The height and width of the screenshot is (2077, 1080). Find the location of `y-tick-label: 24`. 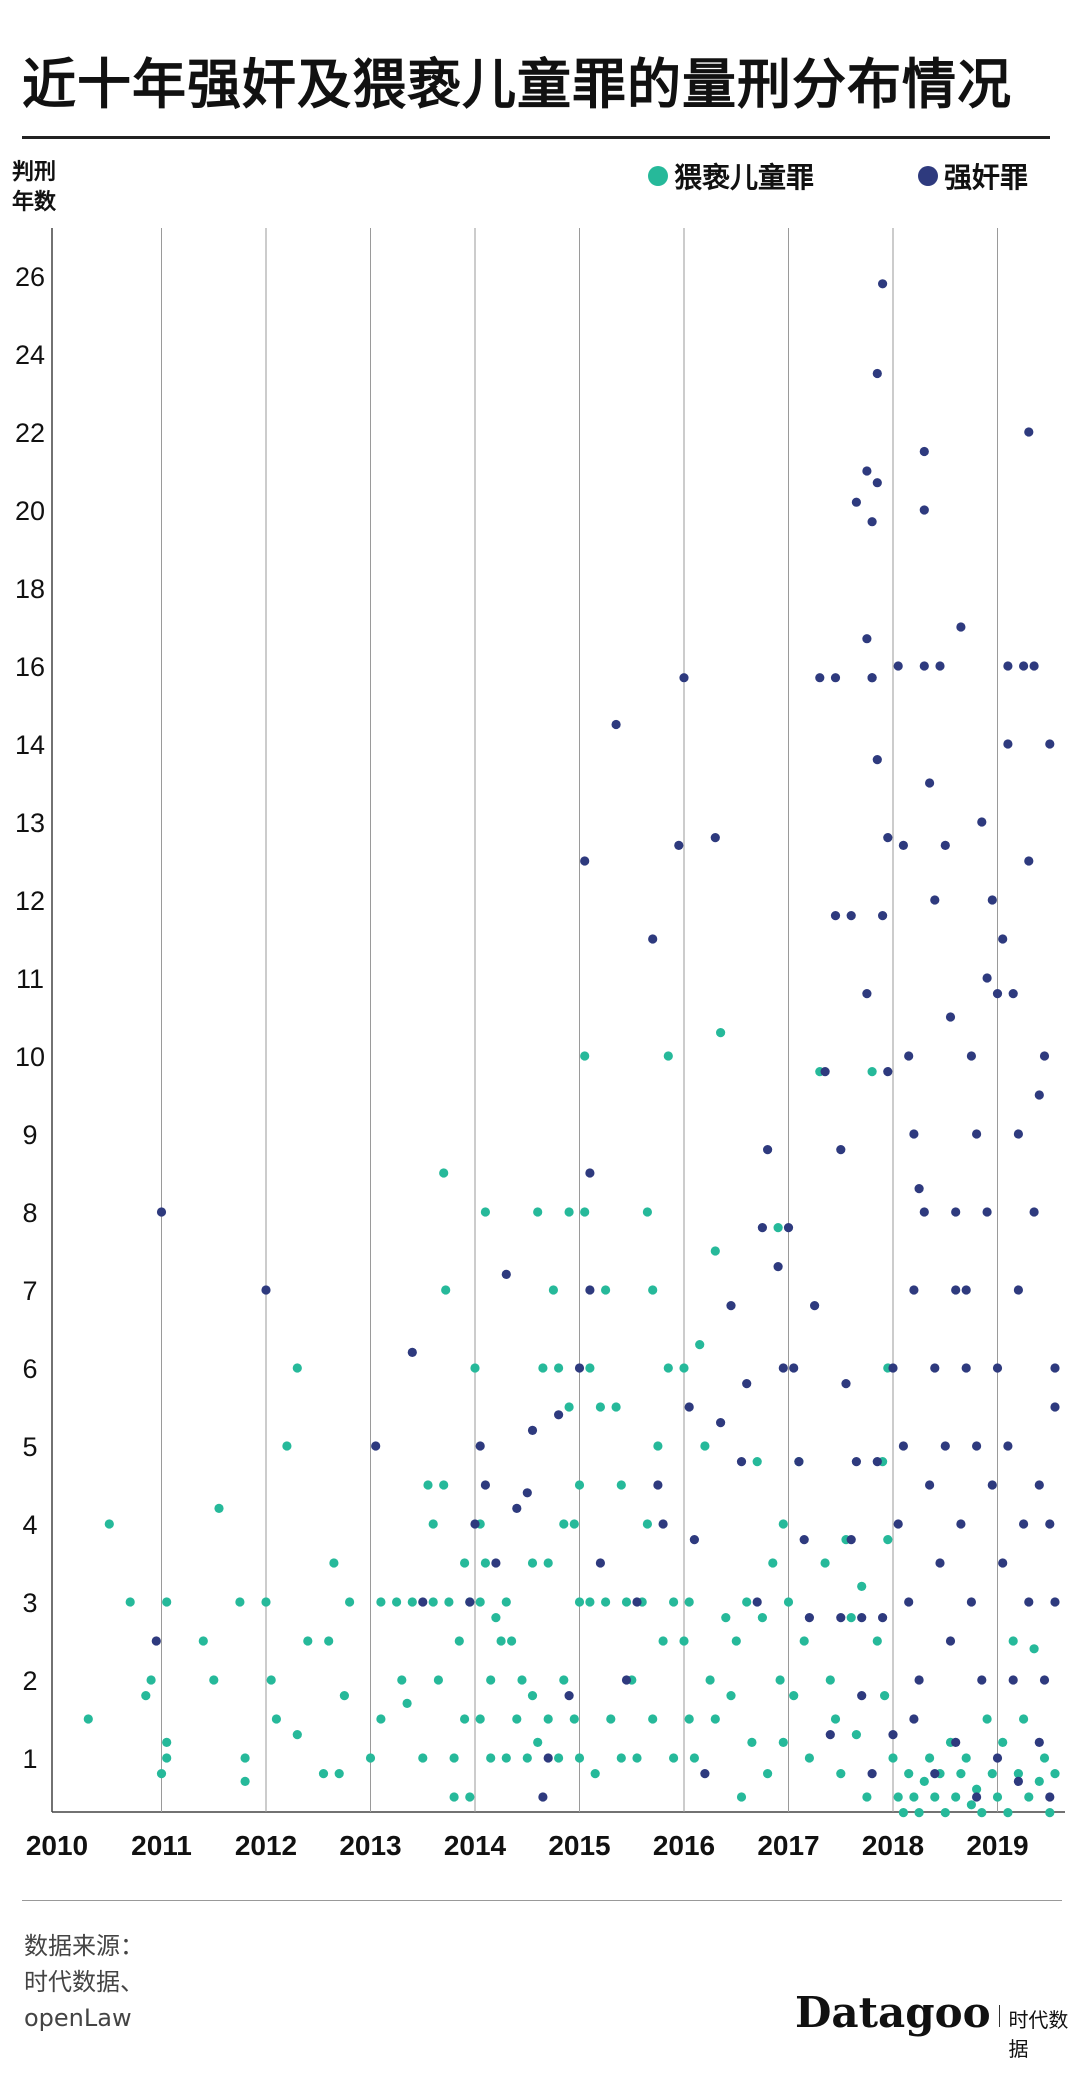

y-tick-label: 24 is located at coordinates (30, 355).